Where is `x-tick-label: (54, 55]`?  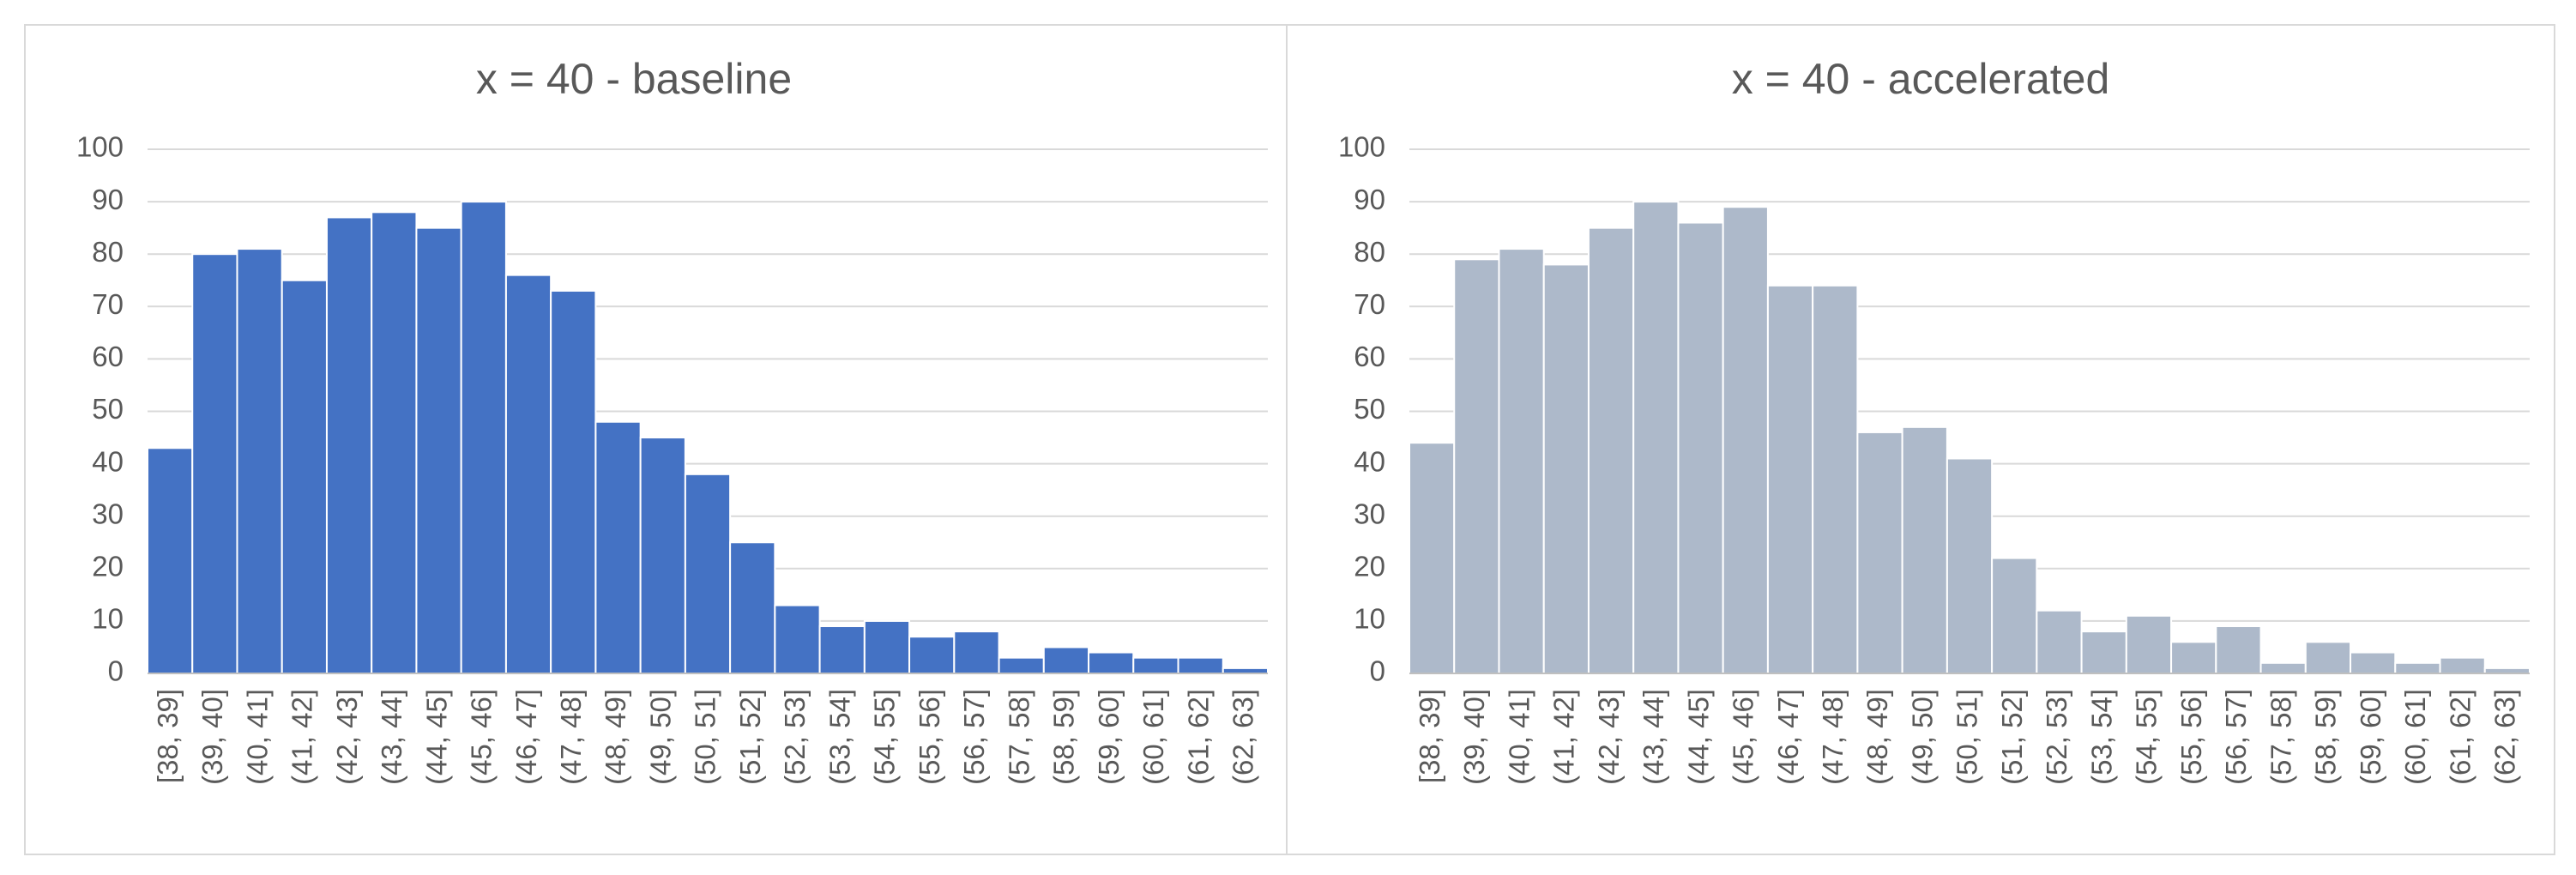 x-tick-label: (54, 55] is located at coordinates (2147, 737).